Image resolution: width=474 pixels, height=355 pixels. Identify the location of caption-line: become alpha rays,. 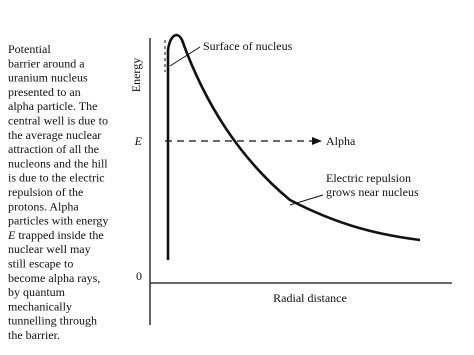
(54, 278).